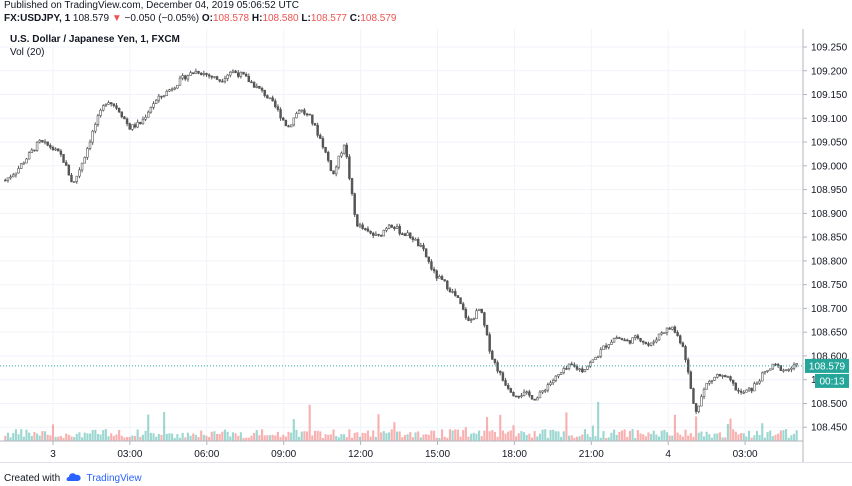 Image resolution: width=852 pixels, height=486 pixels. Describe the element at coordinates (829, 333) in the screenshot. I see `price-tick-label: 108.650` at that location.